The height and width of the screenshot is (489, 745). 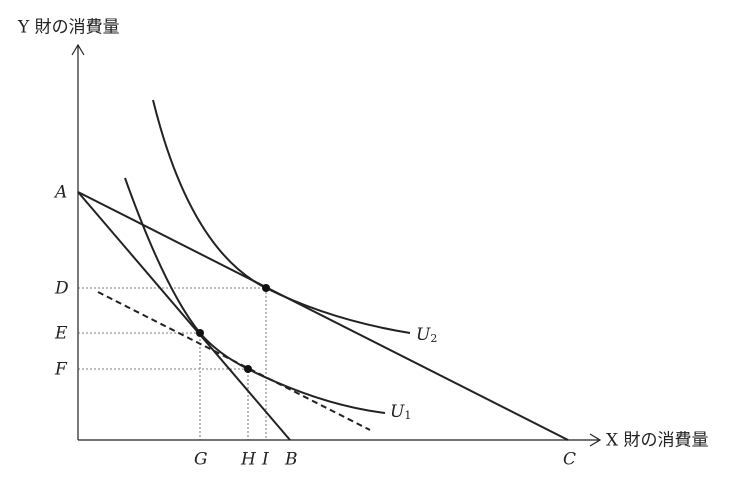 What do you see at coordinates (60, 193) in the screenshot?
I see `point-label: A` at bounding box center [60, 193].